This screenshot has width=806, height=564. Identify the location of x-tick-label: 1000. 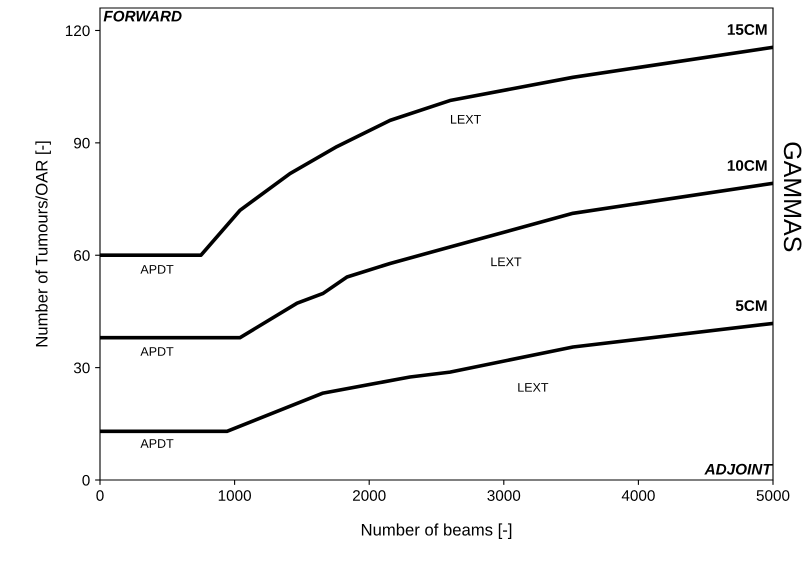
(234, 495).